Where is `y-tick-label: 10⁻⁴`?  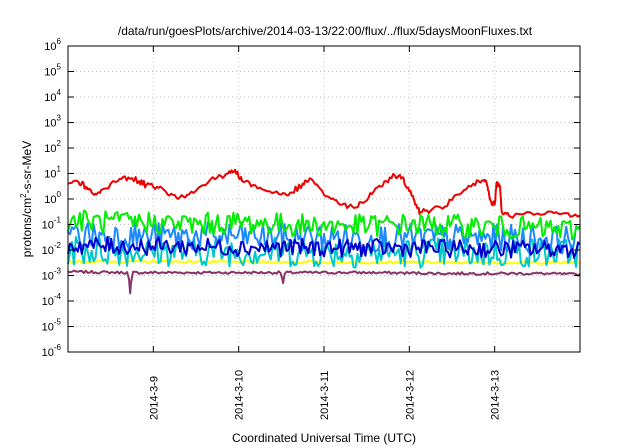 y-tick-label: 10⁻⁴ is located at coordinates (52, 300).